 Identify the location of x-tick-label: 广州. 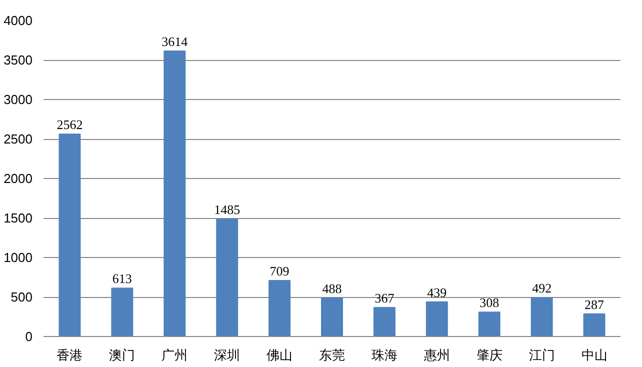
(175, 355).